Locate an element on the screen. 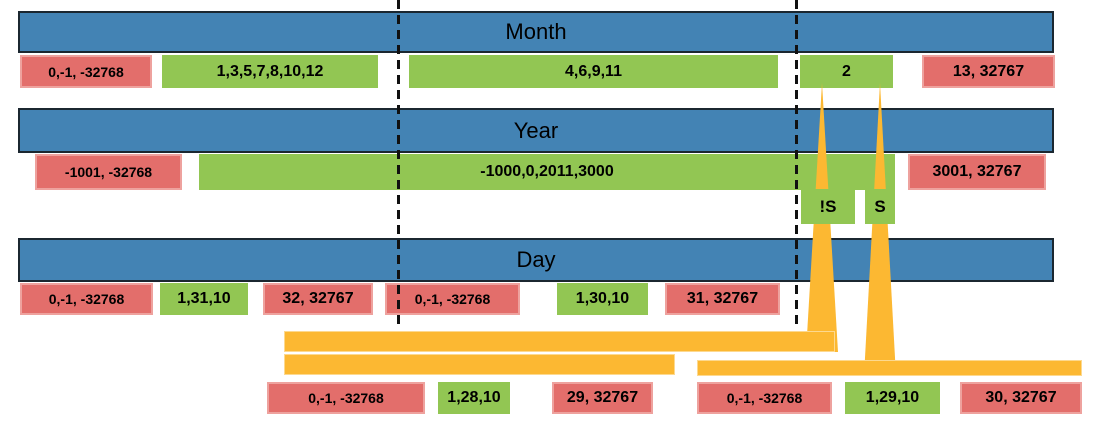 This screenshot has width=1093, height=436. year-bar: Year is located at coordinates (536, 130).